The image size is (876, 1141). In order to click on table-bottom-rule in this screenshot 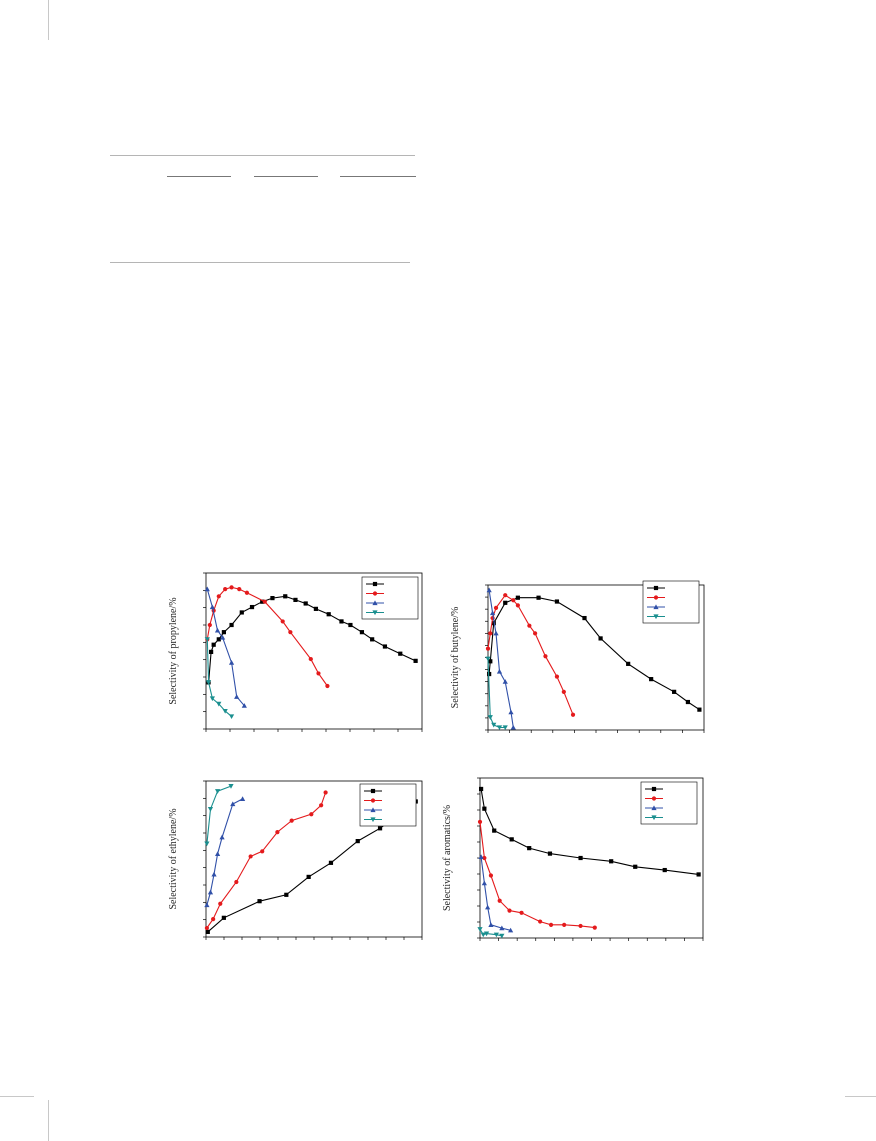, I will do `click(260, 262)`.